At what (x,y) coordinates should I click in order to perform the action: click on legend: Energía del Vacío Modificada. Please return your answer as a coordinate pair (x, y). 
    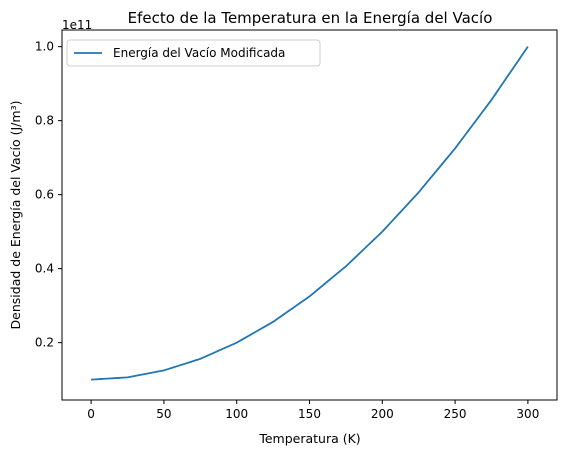
    Looking at the image, I should click on (193, 53).